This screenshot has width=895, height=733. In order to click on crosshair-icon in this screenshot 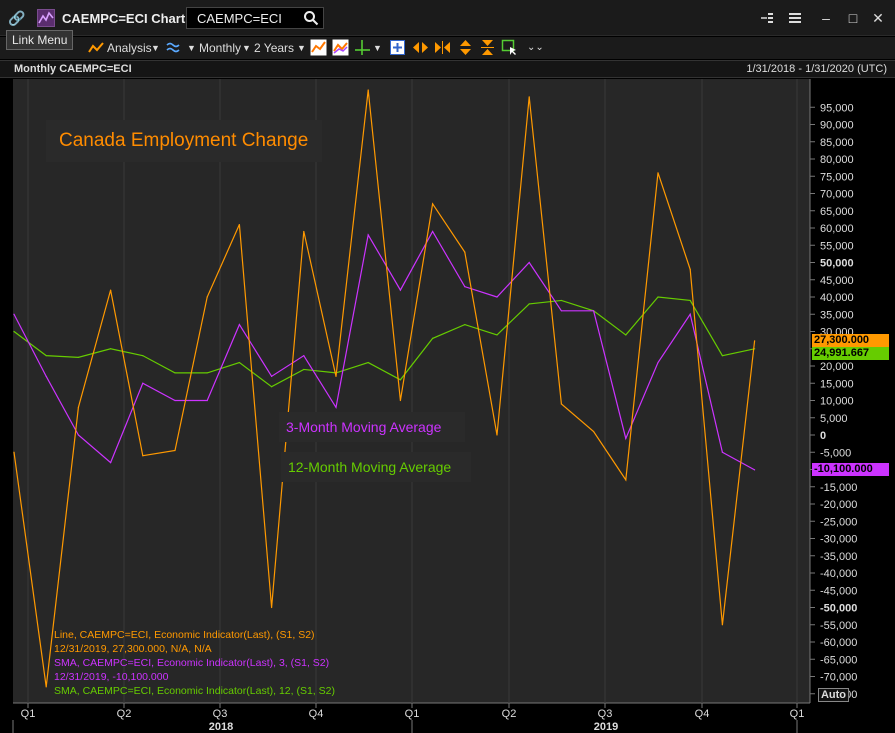, I will do `click(362, 47)`.